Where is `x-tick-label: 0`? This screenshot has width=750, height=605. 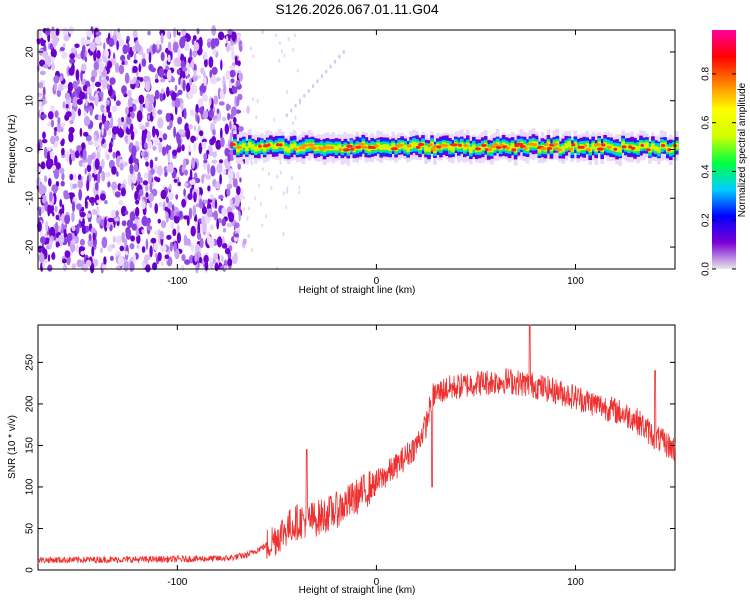
x-tick-label: 0 is located at coordinates (377, 582).